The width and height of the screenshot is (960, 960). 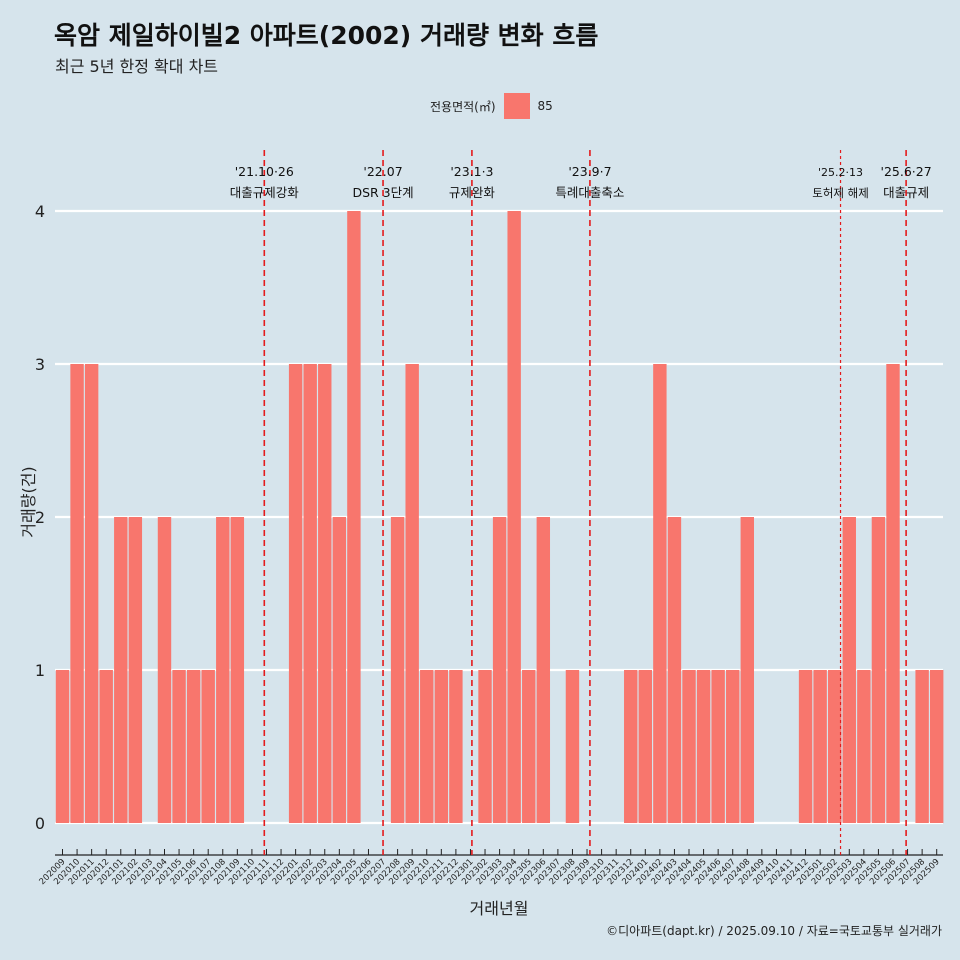 What do you see at coordinates (471, 171) in the screenshot?
I see `event-date: '23.1·3` at bounding box center [471, 171].